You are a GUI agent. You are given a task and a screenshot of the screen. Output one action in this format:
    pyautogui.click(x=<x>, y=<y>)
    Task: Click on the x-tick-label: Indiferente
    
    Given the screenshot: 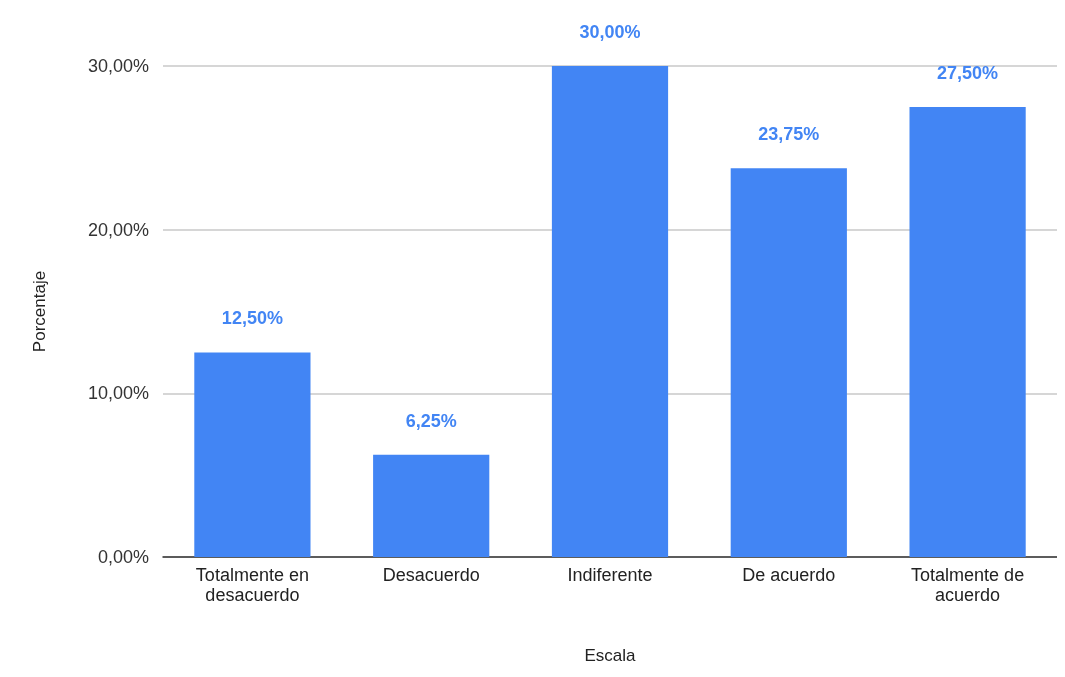 What is the action you would take?
    pyautogui.click(x=610, y=575)
    